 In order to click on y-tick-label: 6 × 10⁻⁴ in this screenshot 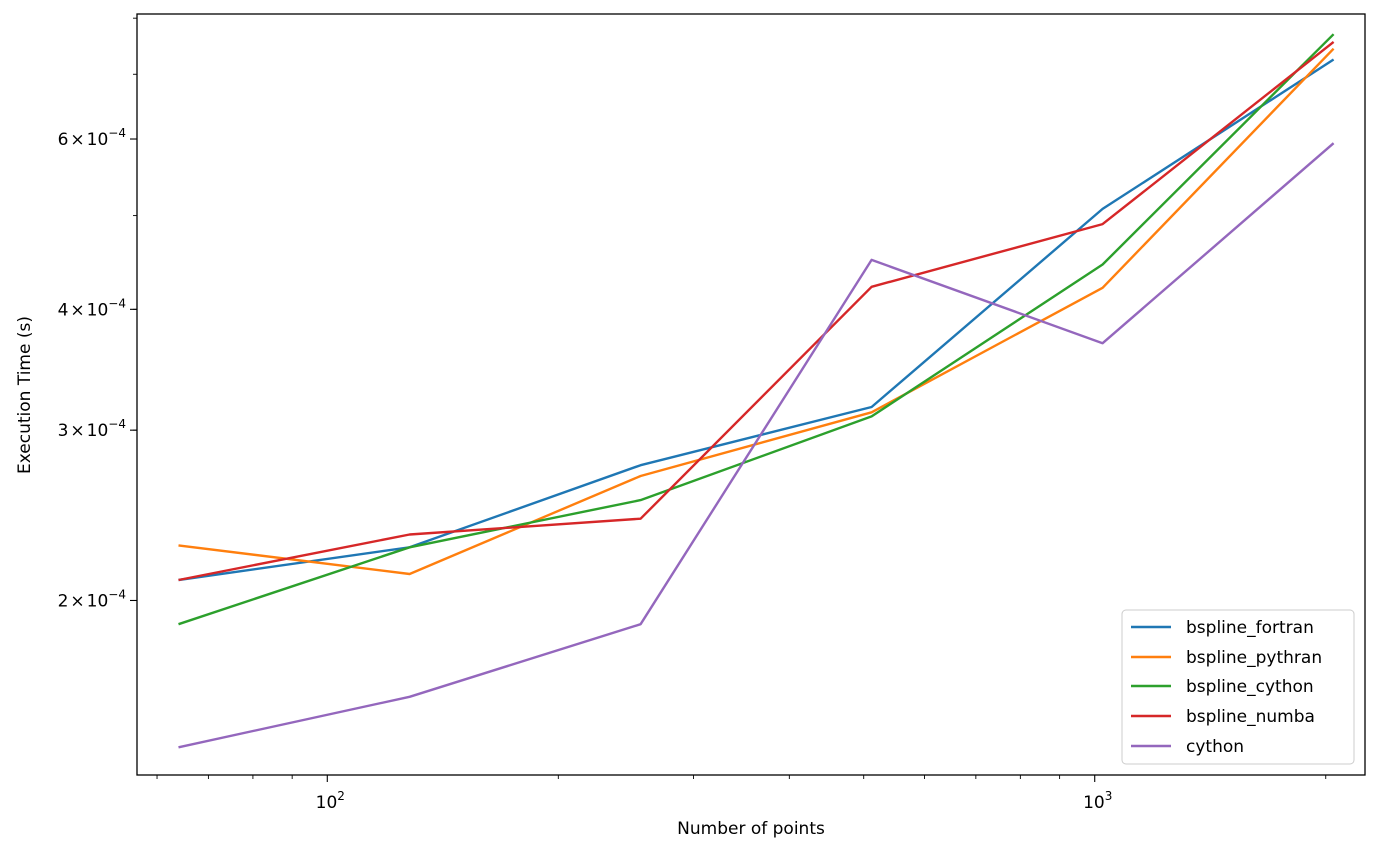, I will do `click(92, 138)`.